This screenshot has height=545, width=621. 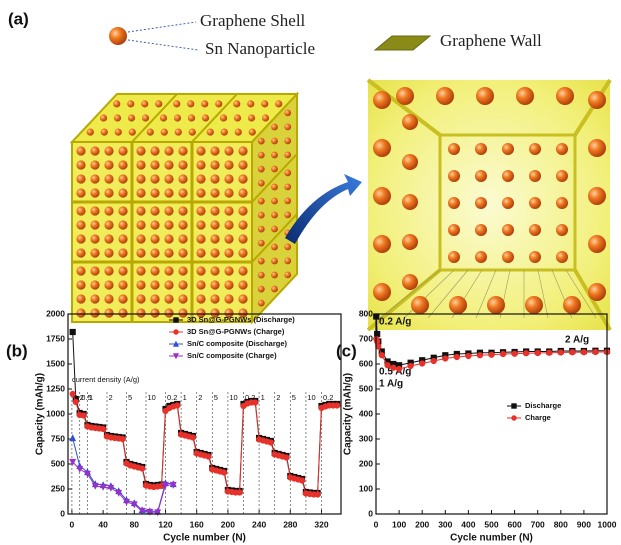 What do you see at coordinates (607, 524) in the screenshot?
I see `x-tick-label: 1000` at bounding box center [607, 524].